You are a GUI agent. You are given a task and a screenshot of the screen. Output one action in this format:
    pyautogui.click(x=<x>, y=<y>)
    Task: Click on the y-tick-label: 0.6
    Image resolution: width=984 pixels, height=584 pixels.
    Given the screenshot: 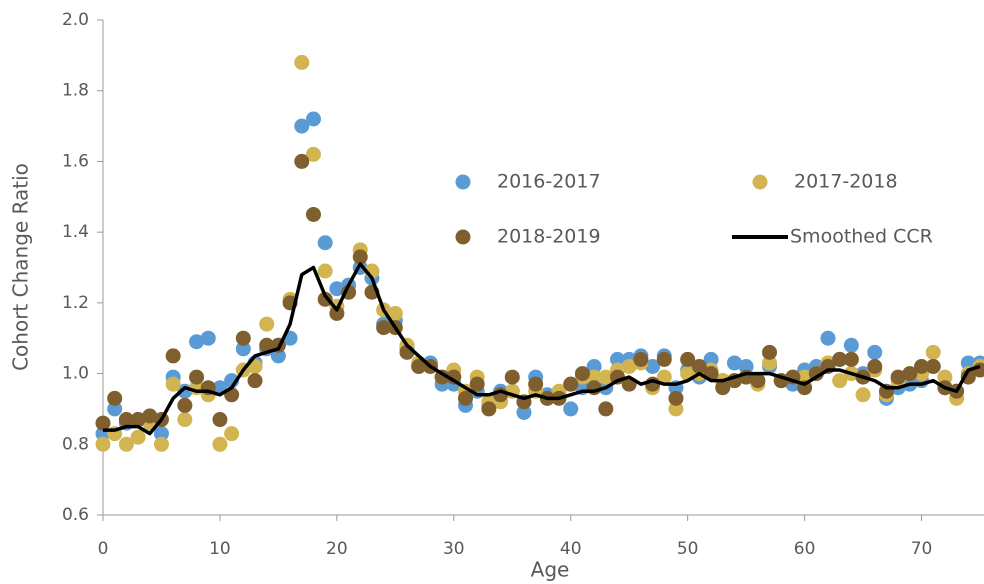 What is the action you would take?
    pyautogui.click(x=75, y=515)
    